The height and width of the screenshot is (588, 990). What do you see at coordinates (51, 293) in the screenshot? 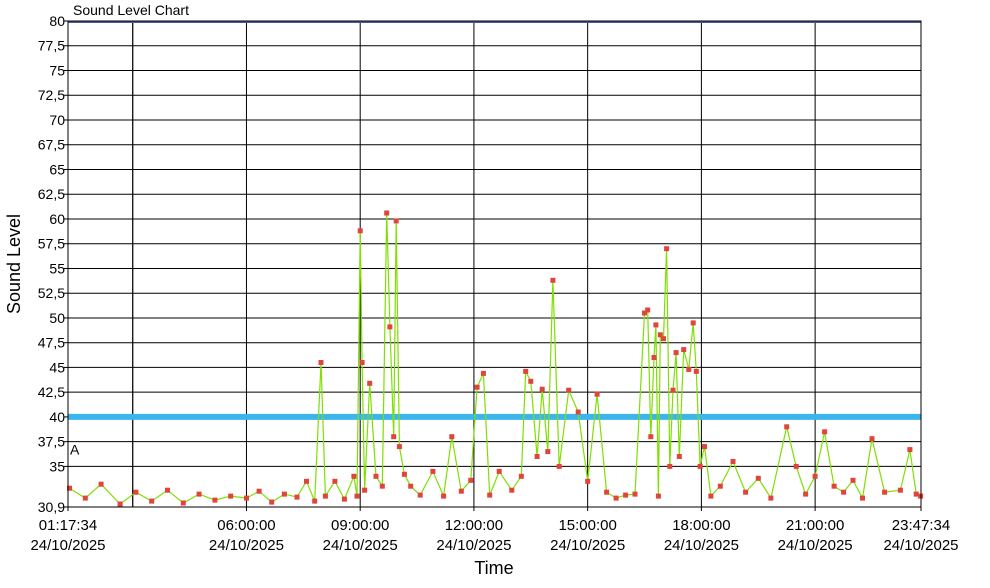
I see `y-tick-label: 52,5` at bounding box center [51, 293].